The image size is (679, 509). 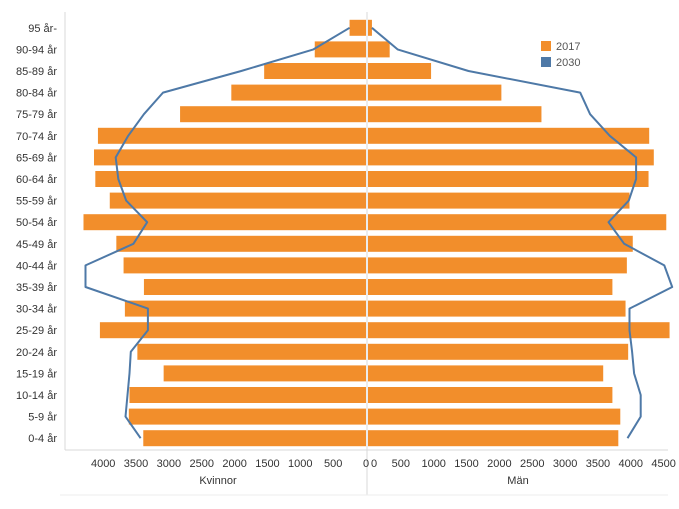 What do you see at coordinates (36, 374) in the screenshot?
I see `age-group-label: 15-19 år` at bounding box center [36, 374].